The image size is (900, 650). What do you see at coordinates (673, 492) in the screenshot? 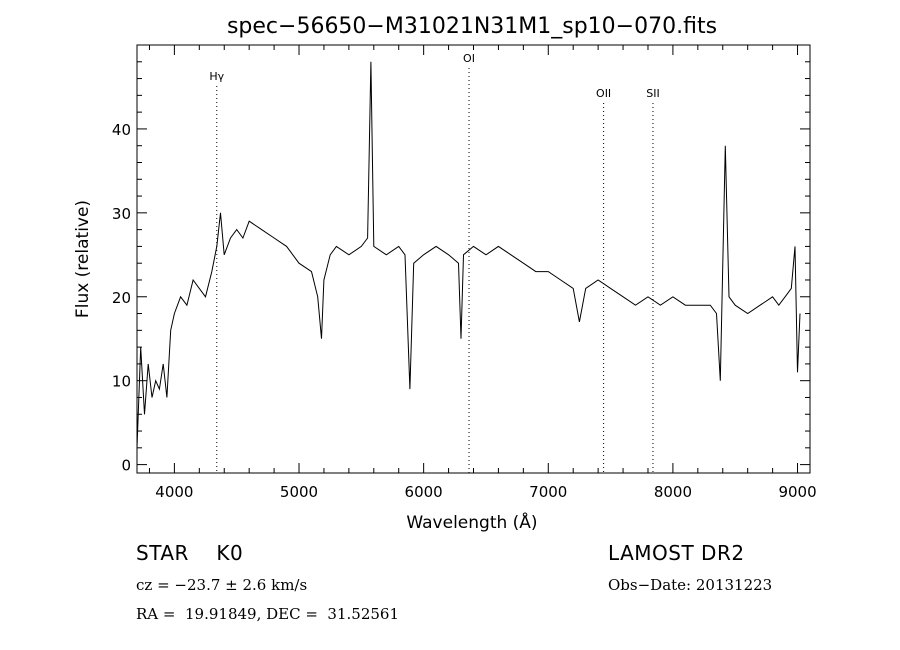
I see `x-tick-label: 8000` at bounding box center [673, 492].